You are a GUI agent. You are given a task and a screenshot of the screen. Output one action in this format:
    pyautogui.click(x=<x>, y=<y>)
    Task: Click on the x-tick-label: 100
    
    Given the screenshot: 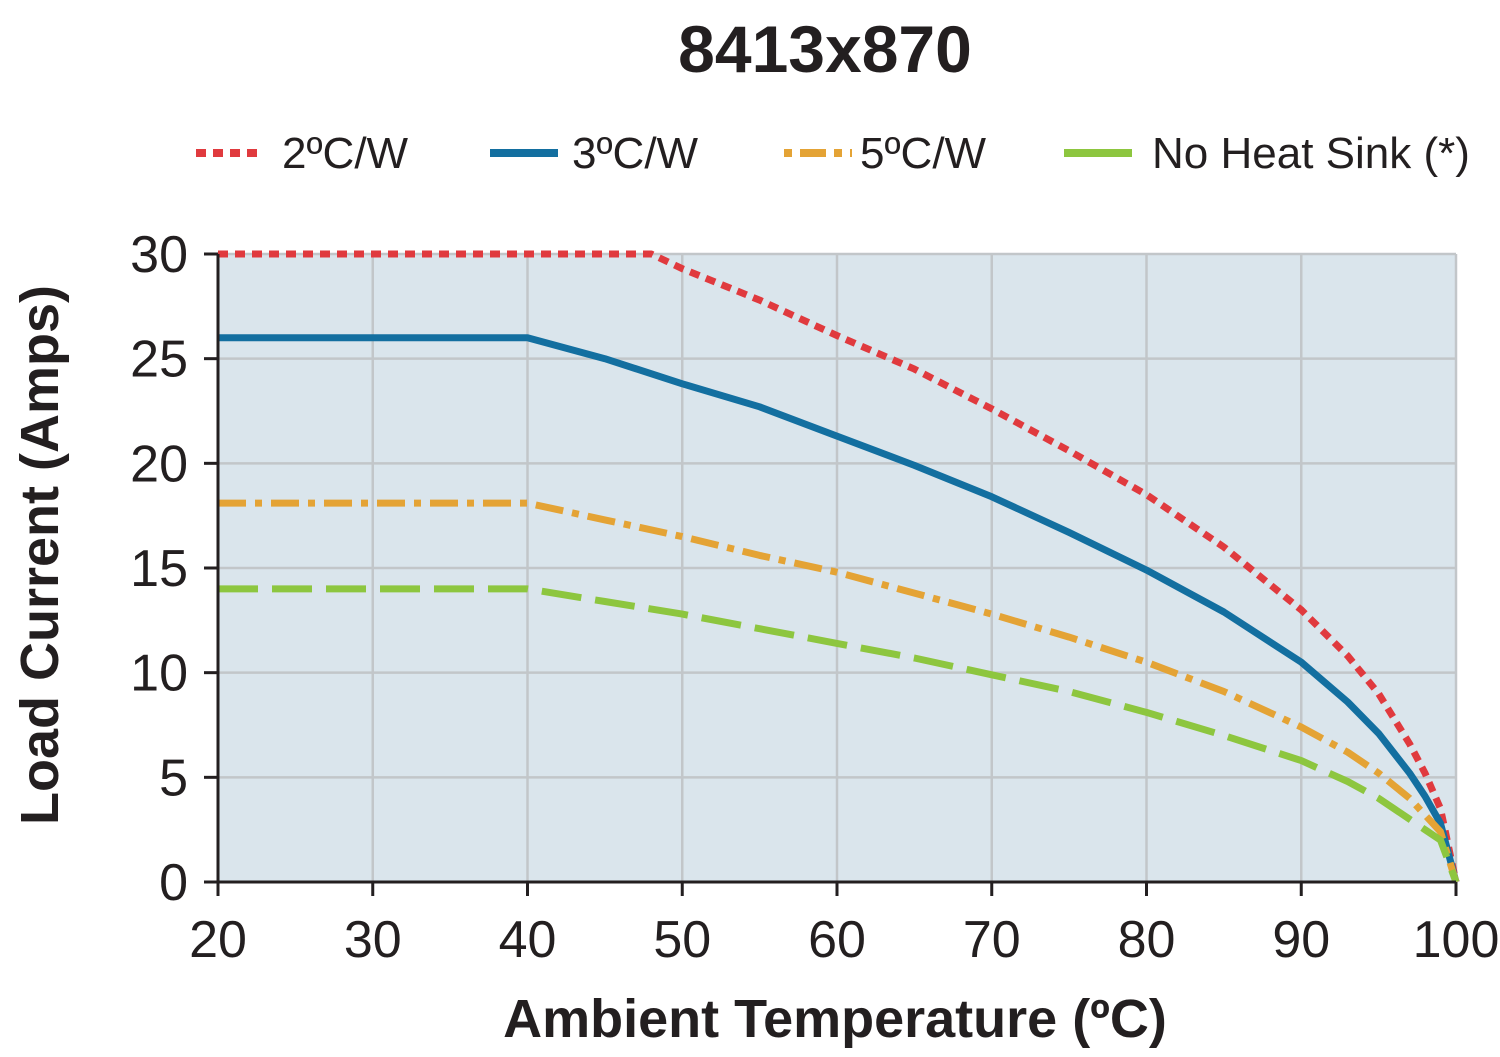 What is the action you would take?
    pyautogui.click(x=1456, y=940)
    